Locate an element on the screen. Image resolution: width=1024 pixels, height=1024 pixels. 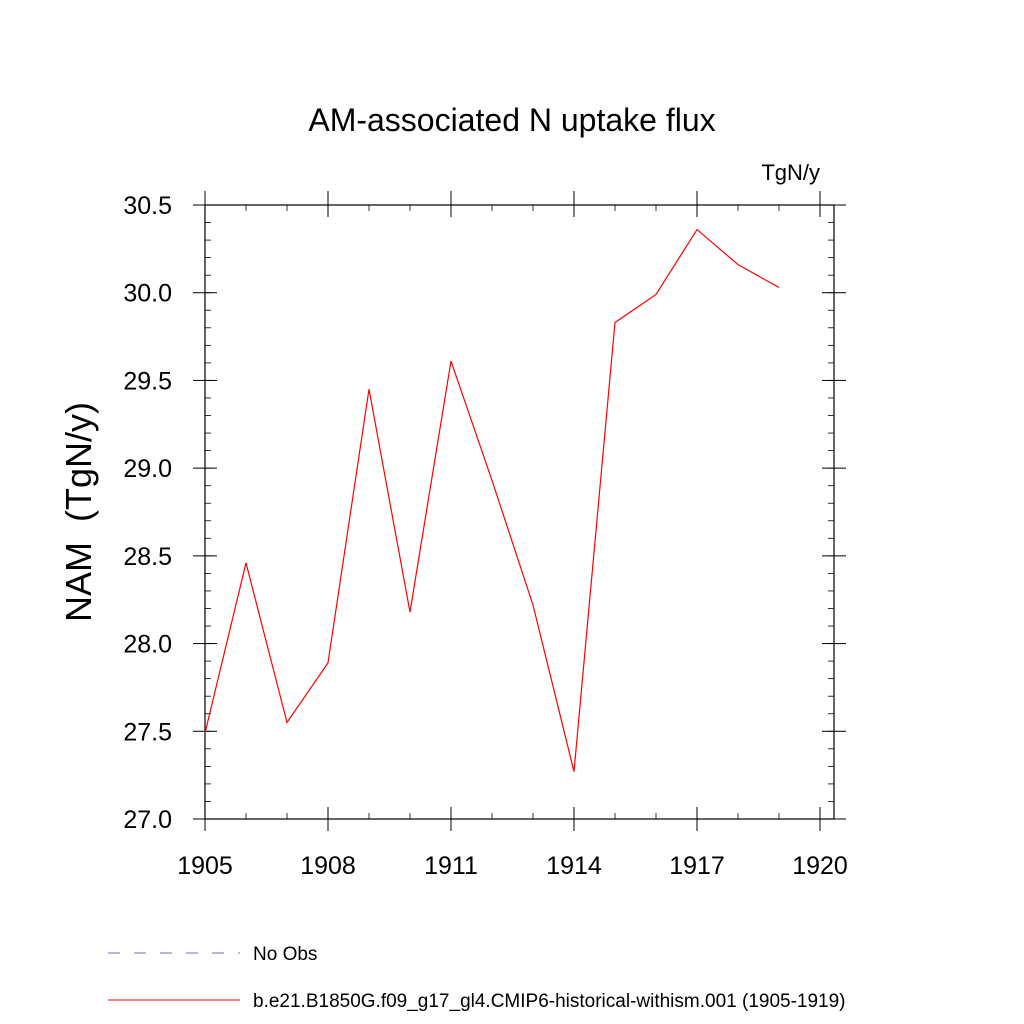
y-tick-label: 27.5 is located at coordinates (147, 732).